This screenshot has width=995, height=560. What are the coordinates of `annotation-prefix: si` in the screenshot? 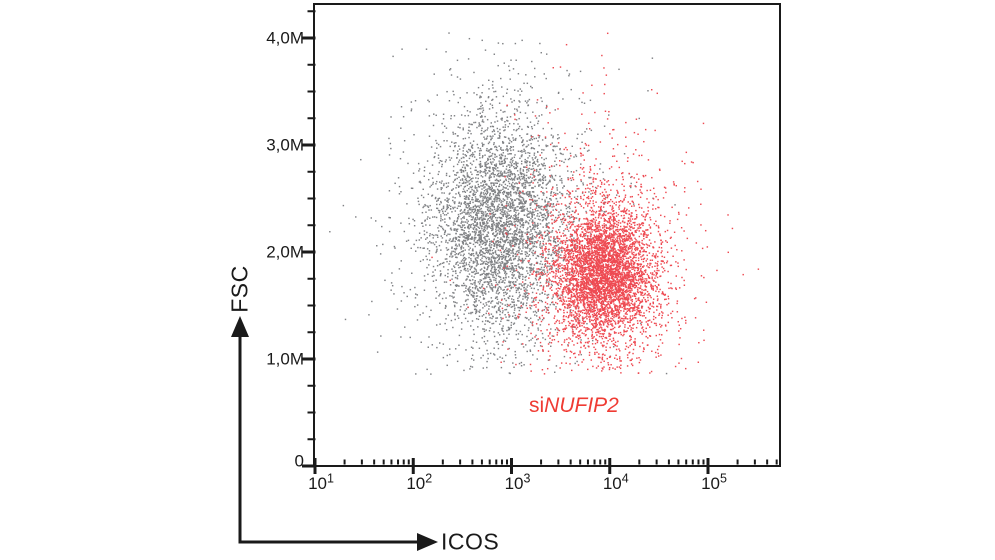 It's located at (537, 405).